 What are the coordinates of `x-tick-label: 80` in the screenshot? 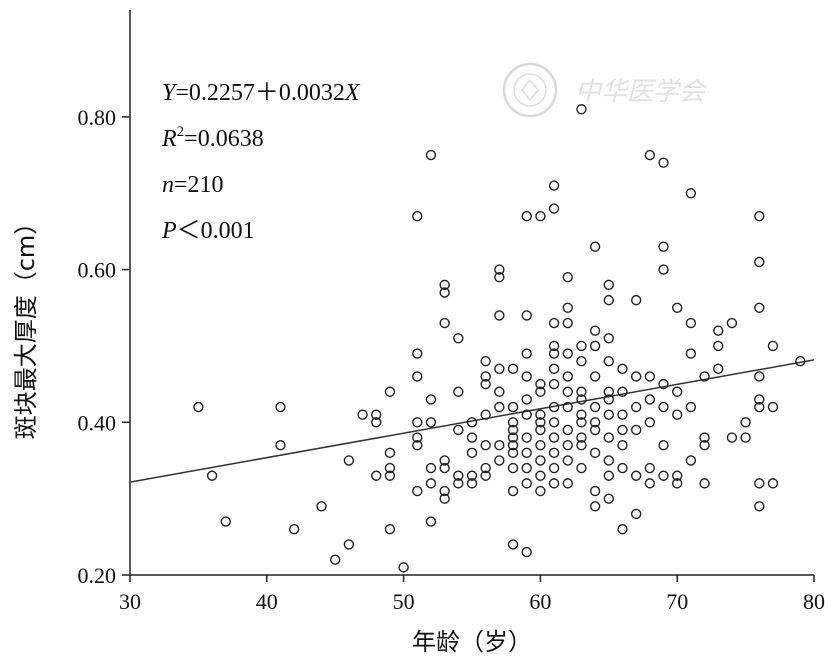 It's located at (814, 601).